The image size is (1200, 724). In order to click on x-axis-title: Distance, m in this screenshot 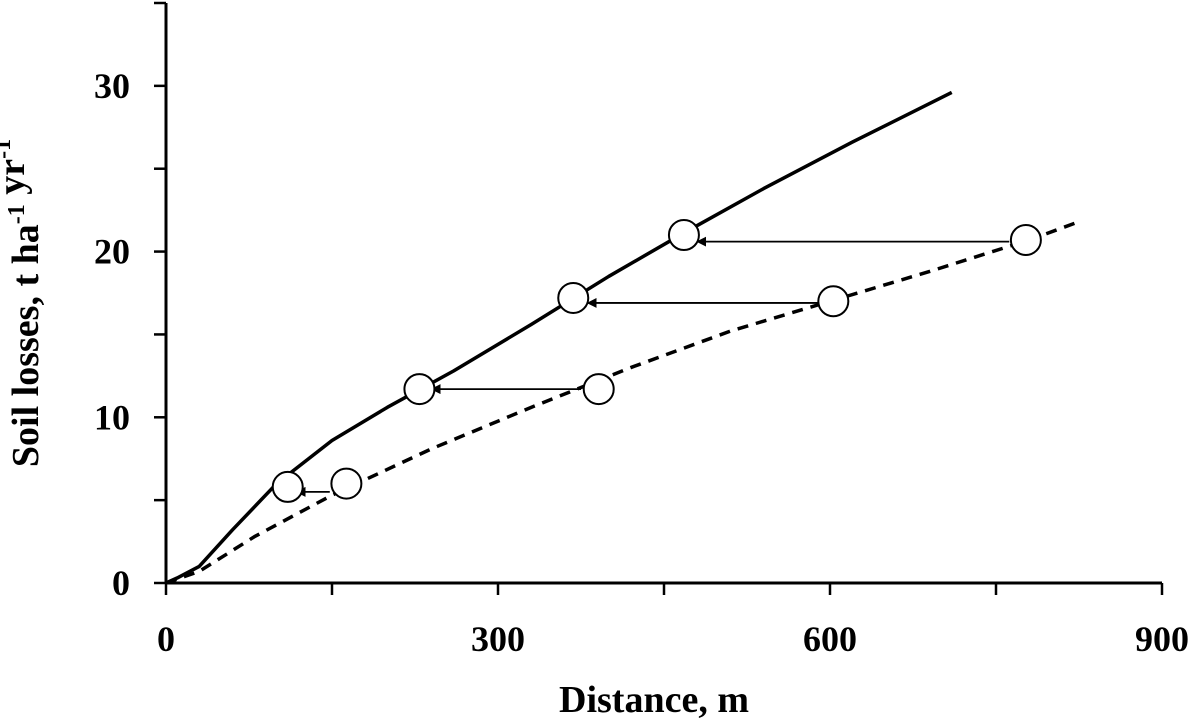, I will do `click(654, 700)`.